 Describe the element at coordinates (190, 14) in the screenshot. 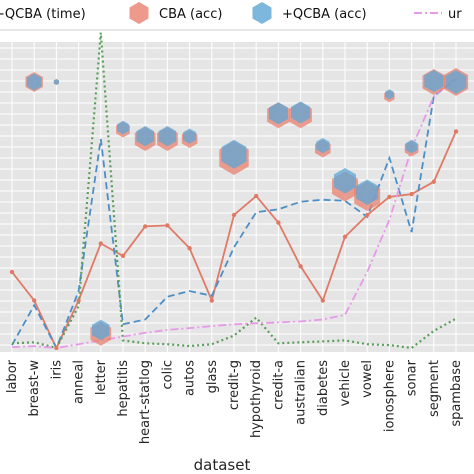

I see `legend-label: CBA (acc)` at that location.